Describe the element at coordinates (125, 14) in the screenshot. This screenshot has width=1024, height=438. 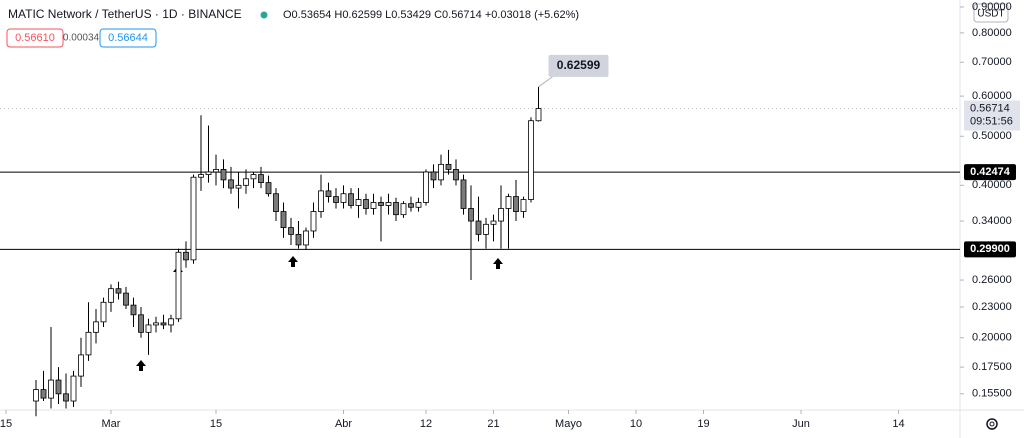
I see `symbol-title: MATIC Network / TetherUS · 1D · BINANCE` at that location.